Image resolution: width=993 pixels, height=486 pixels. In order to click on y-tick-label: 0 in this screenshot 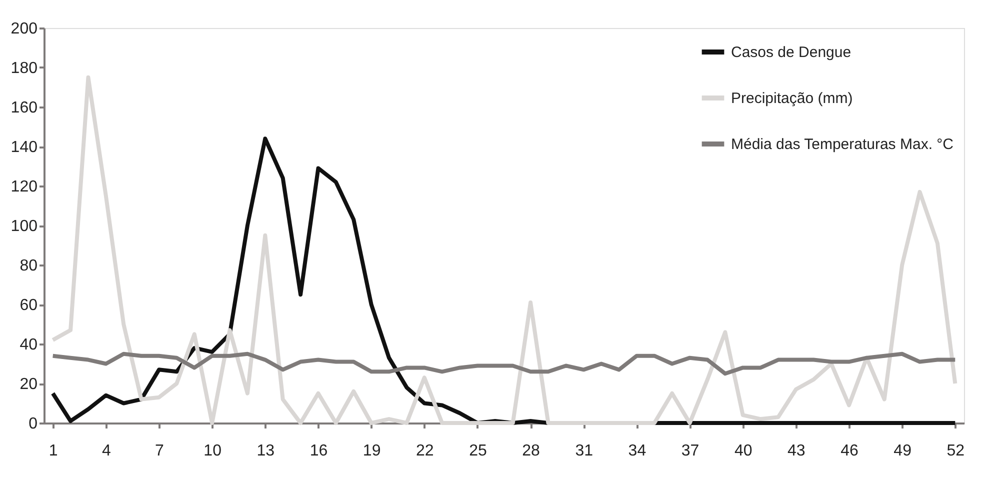, I will do `click(33, 424)`.